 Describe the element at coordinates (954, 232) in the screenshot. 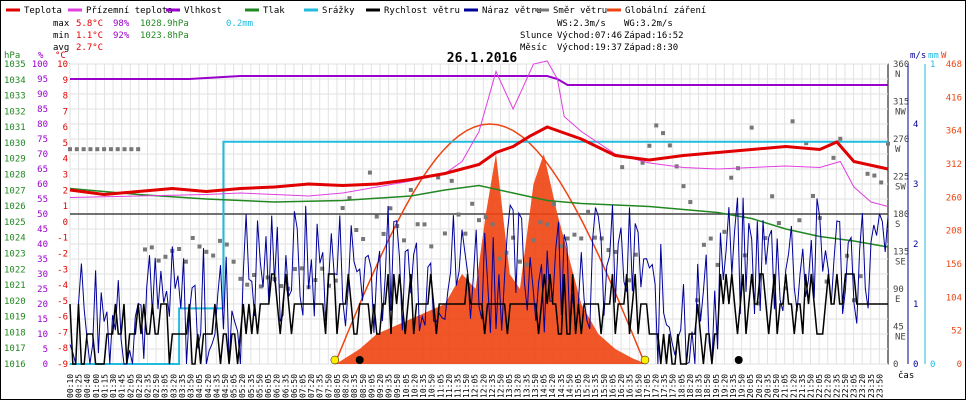

I see `rad-tick-label: 208` at that location.